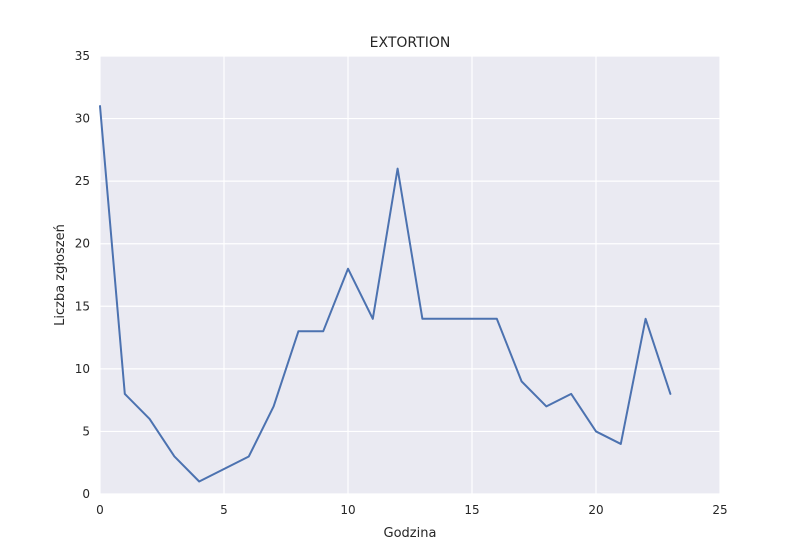 The width and height of the screenshot is (800, 550). I want to click on y-tick-label: 20, so click(82, 244).